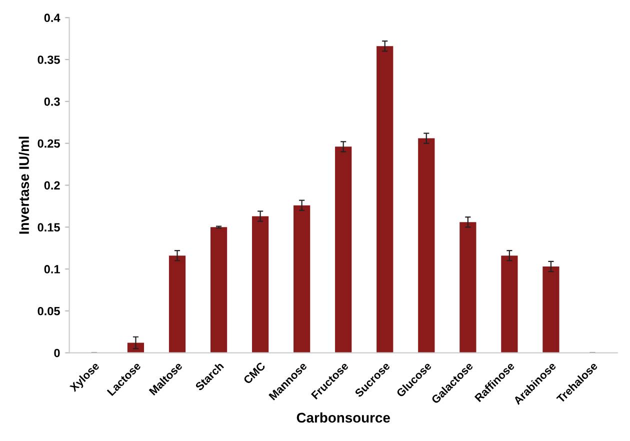  What do you see at coordinates (49, 143) in the screenshot?
I see `y-tick-label: 0.25` at bounding box center [49, 143].